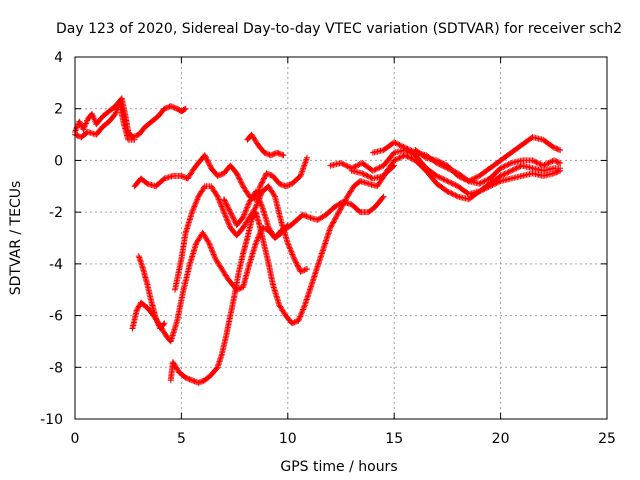  What do you see at coordinates (16, 238) in the screenshot?
I see `y-axis-label: SDTVAR / TECUs` at bounding box center [16, 238].